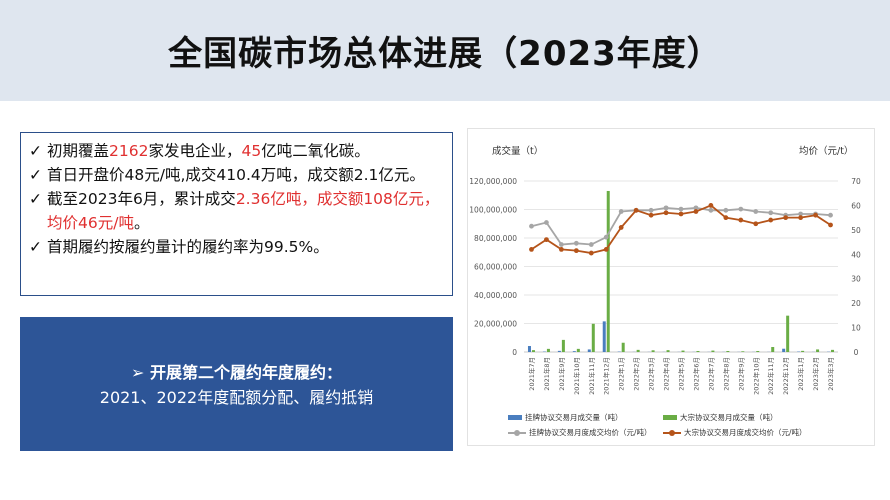  Describe the element at coordinates (856, 254) in the screenshot. I see `right-tick-label: 40` at that location.